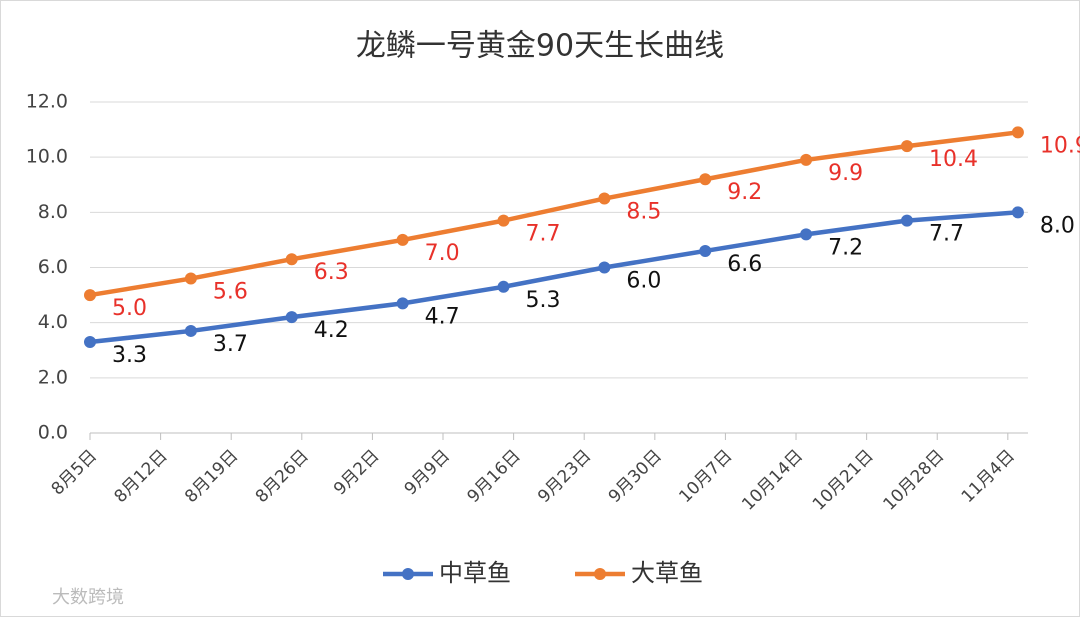 This screenshot has height=621, width=1080. What do you see at coordinates (845, 173) in the screenshot?
I see `data-label: 9.9` at bounding box center [845, 173].